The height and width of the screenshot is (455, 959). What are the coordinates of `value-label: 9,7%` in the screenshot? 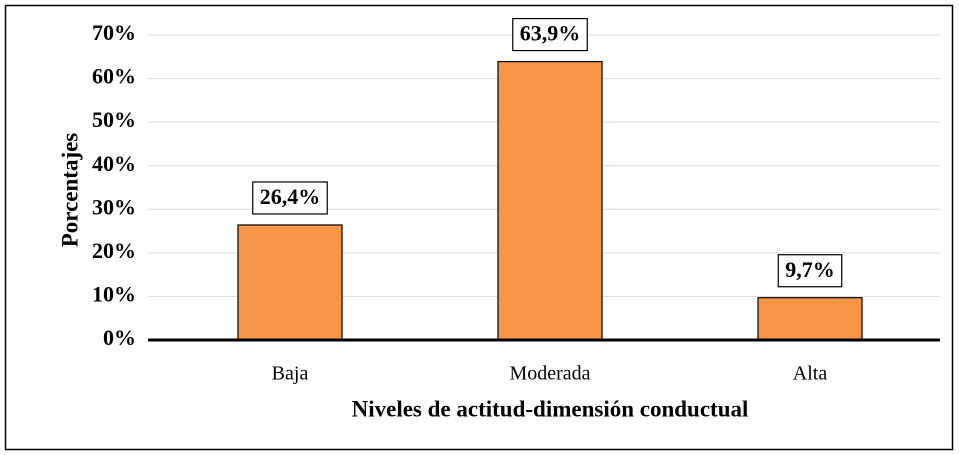 It's located at (810, 269).